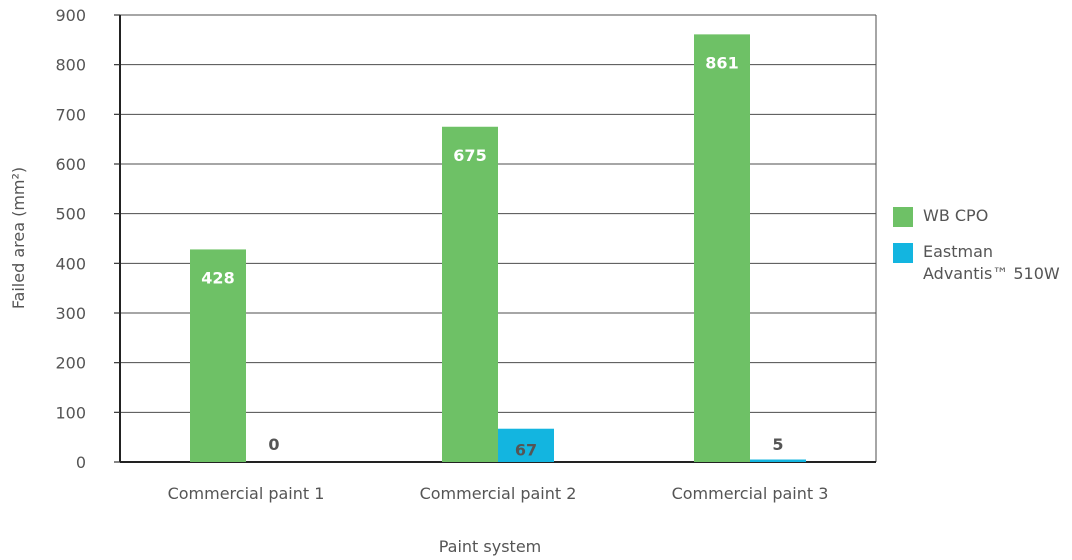 Image resolution: width=1072 pixels, height=560 pixels. What do you see at coordinates (526, 450) in the screenshot?
I see `data-label: 67` at bounding box center [526, 450].